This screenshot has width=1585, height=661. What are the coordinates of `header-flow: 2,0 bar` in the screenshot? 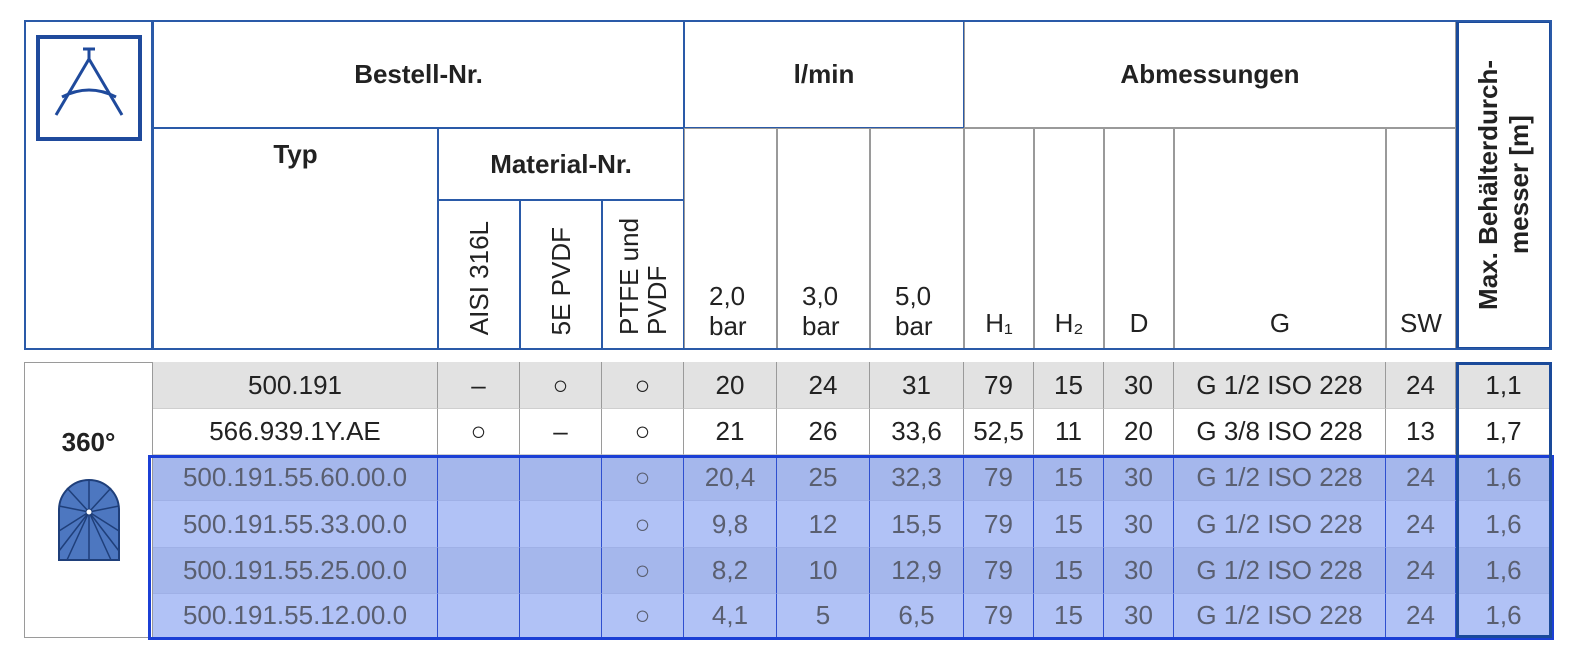 It's located at (730, 239).